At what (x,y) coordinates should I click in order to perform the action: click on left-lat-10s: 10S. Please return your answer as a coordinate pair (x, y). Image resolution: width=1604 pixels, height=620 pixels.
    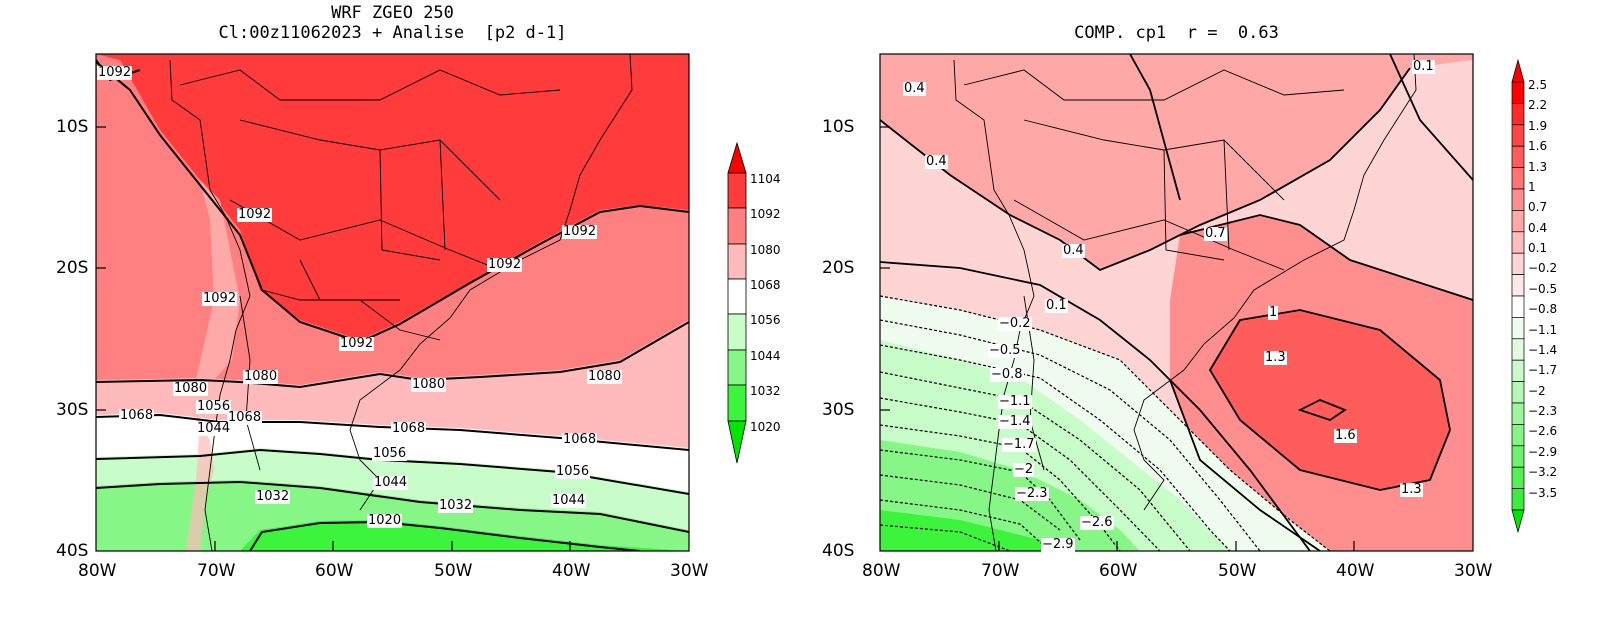
    Looking at the image, I should click on (72, 127).